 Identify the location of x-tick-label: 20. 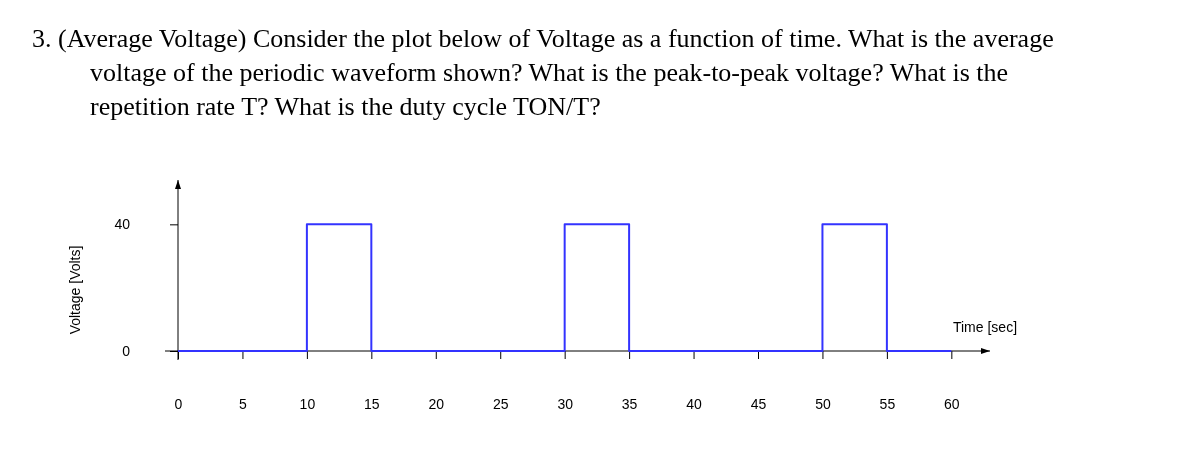
(436, 403).